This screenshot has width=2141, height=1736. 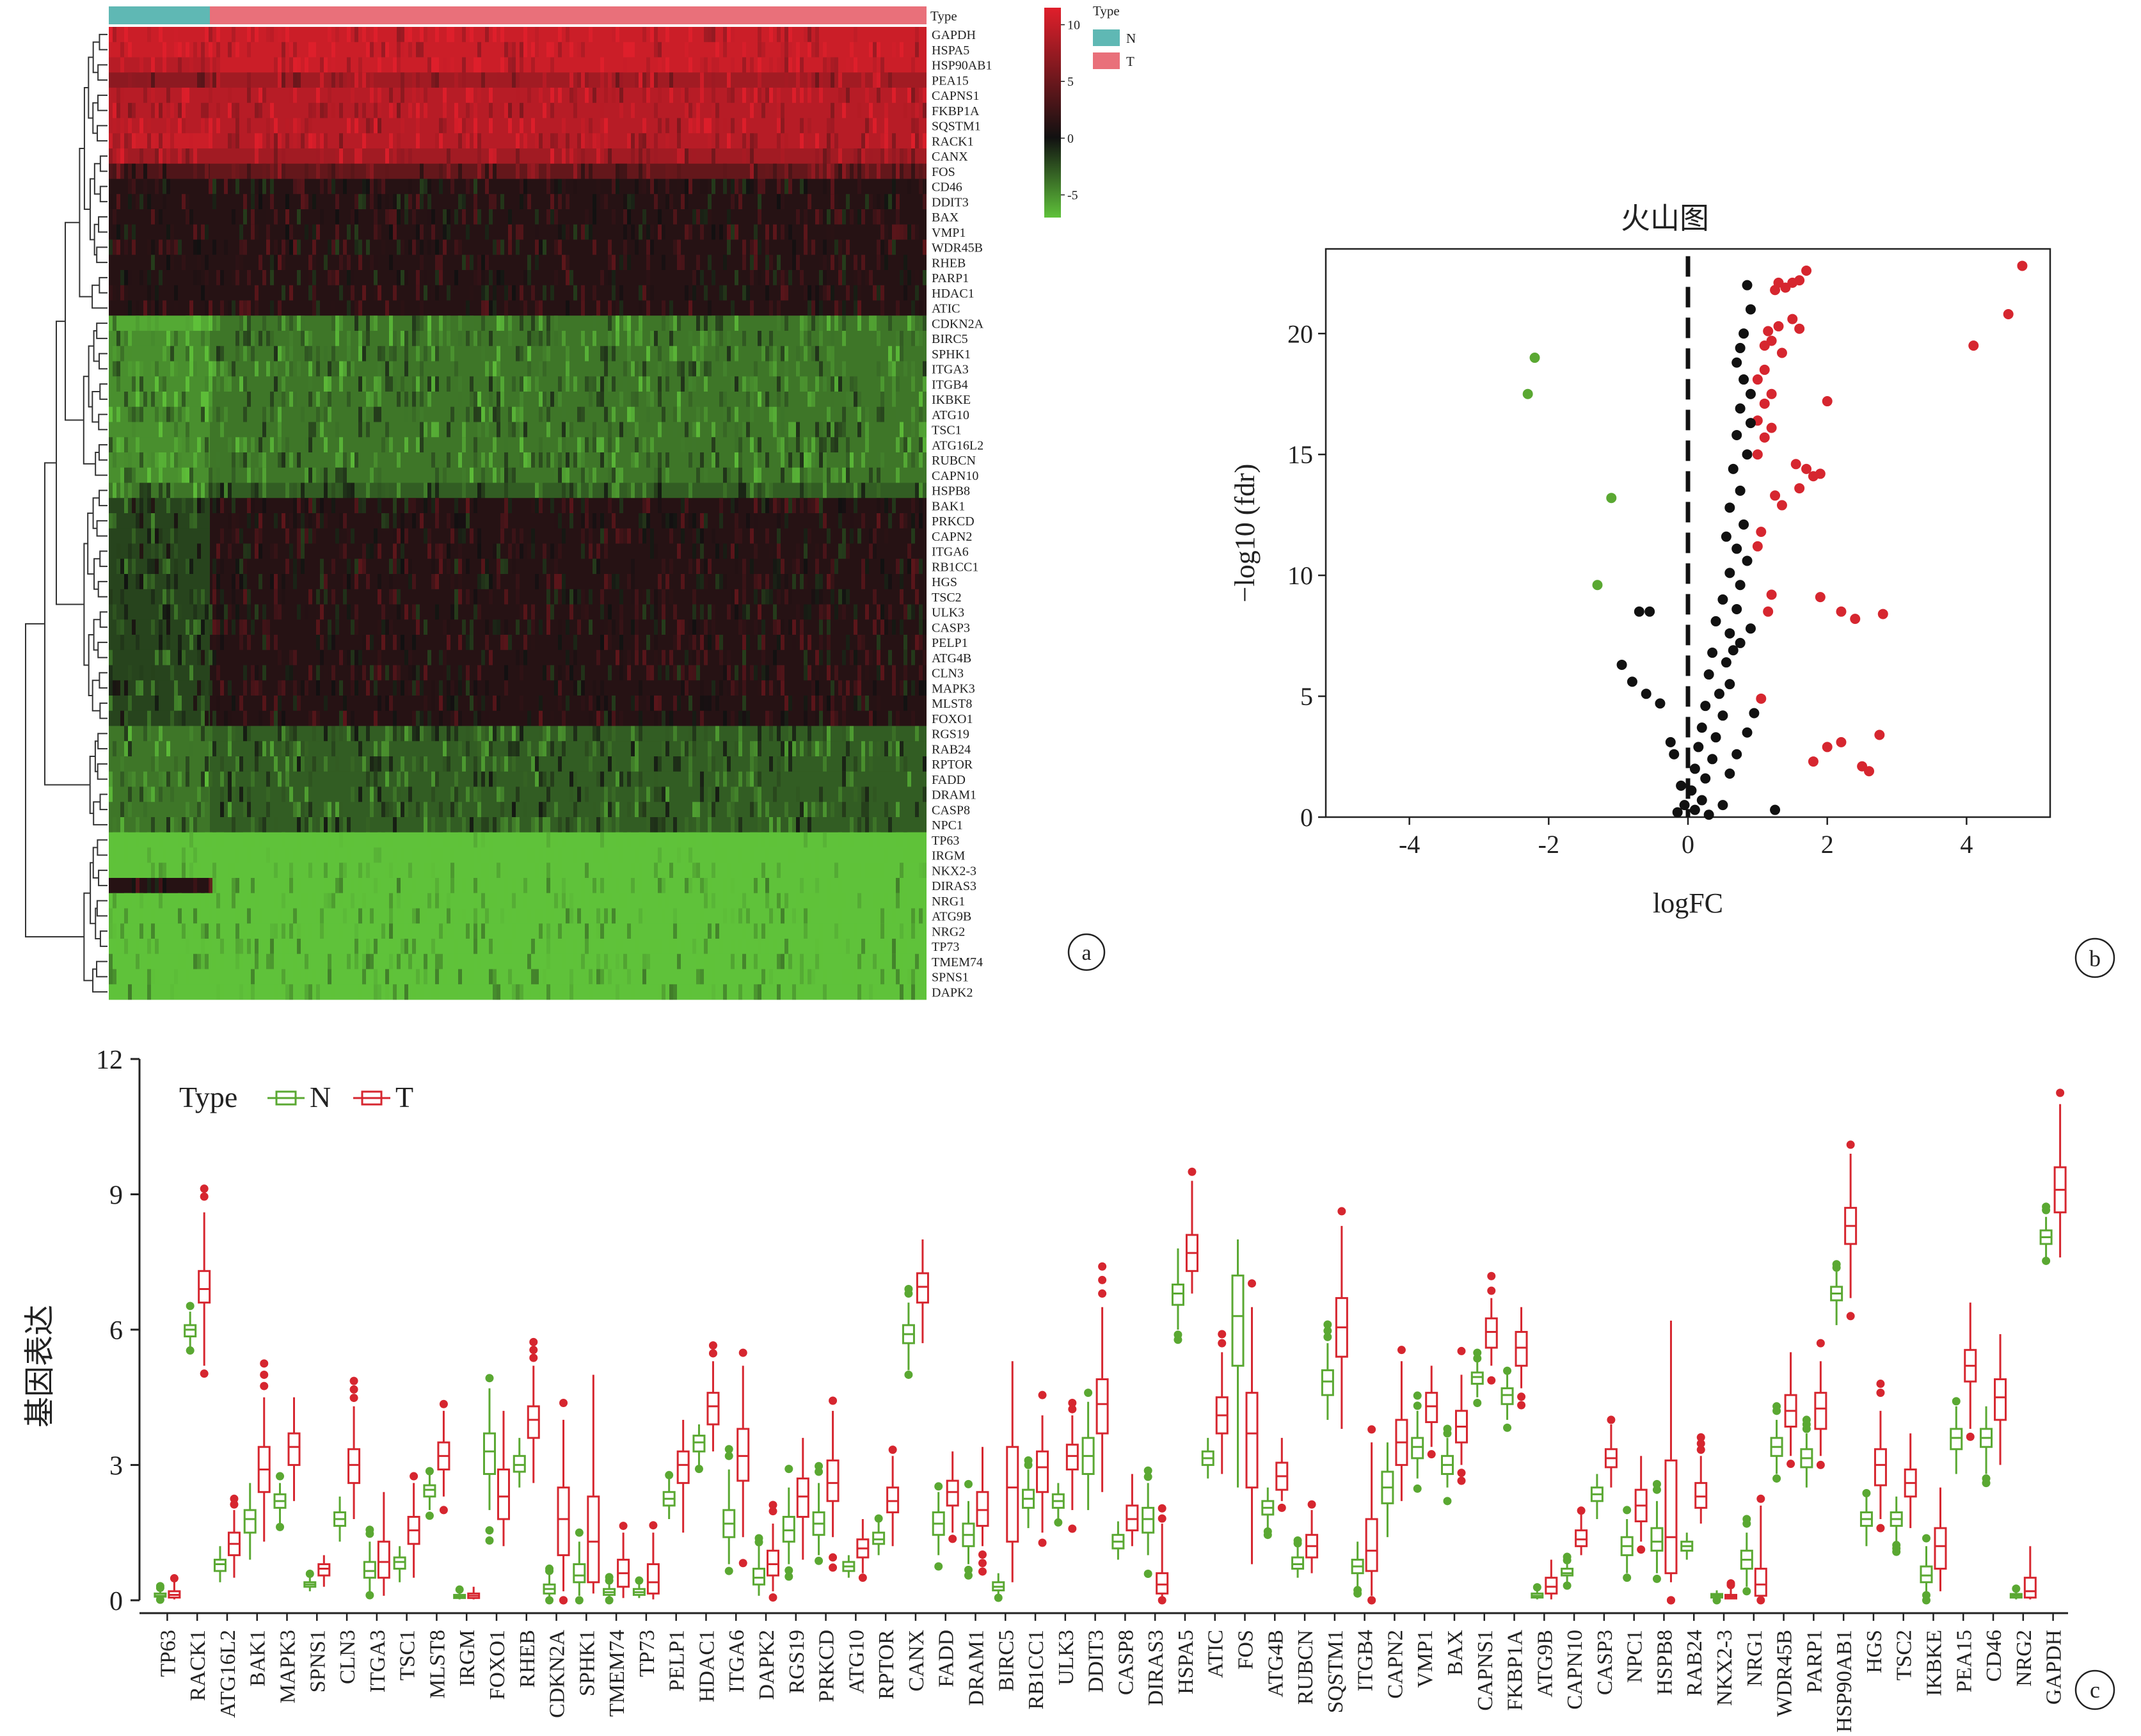 I want to click on heatmap-row-hspb8, so click(x=518, y=490).